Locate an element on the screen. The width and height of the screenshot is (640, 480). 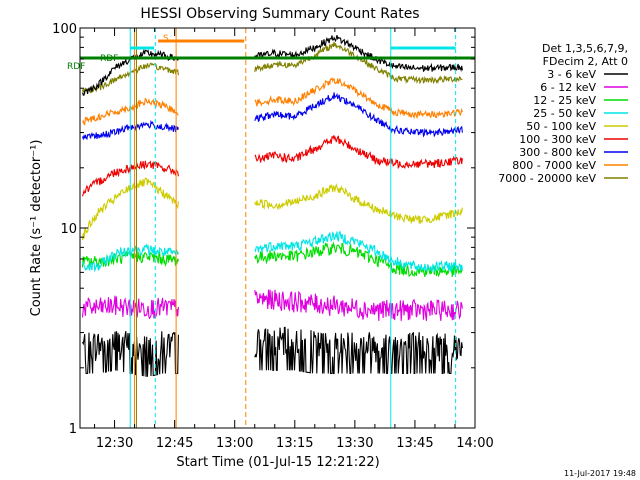
y-tick-label-1: 1 is located at coordinates (73, 429).